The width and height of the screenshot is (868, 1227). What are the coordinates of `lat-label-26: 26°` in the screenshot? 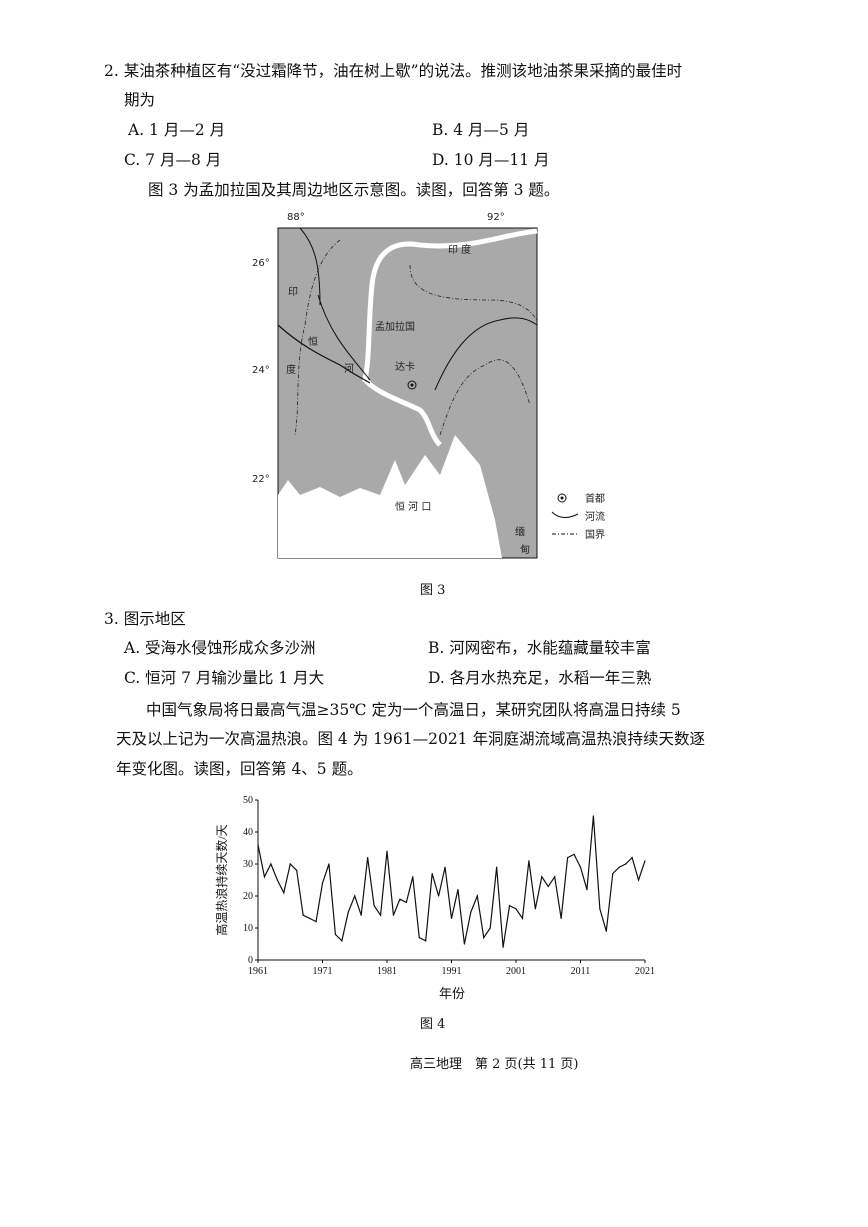 It's located at (261, 263).